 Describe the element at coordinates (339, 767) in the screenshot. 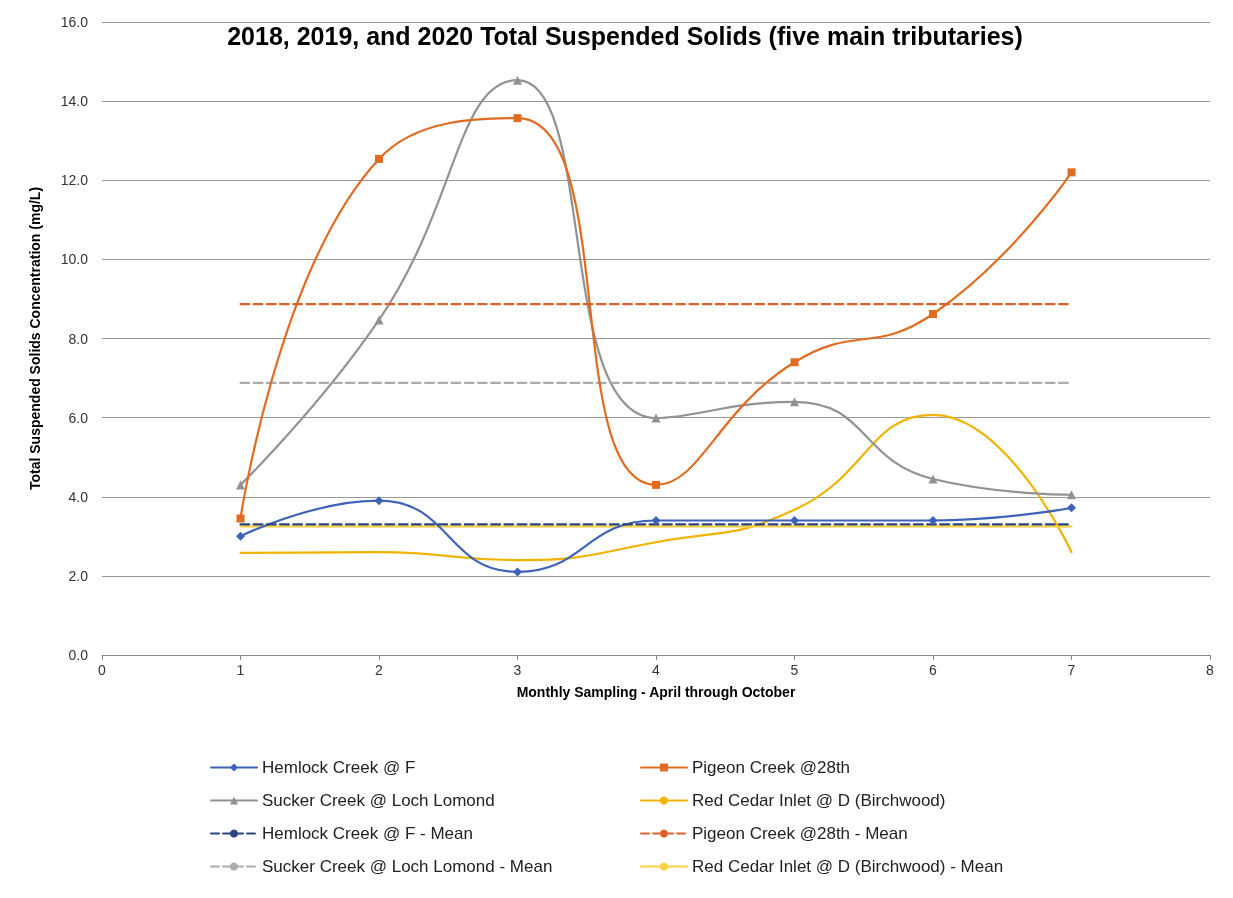

I see `legend-label: Hemlock Creek @ F` at that location.